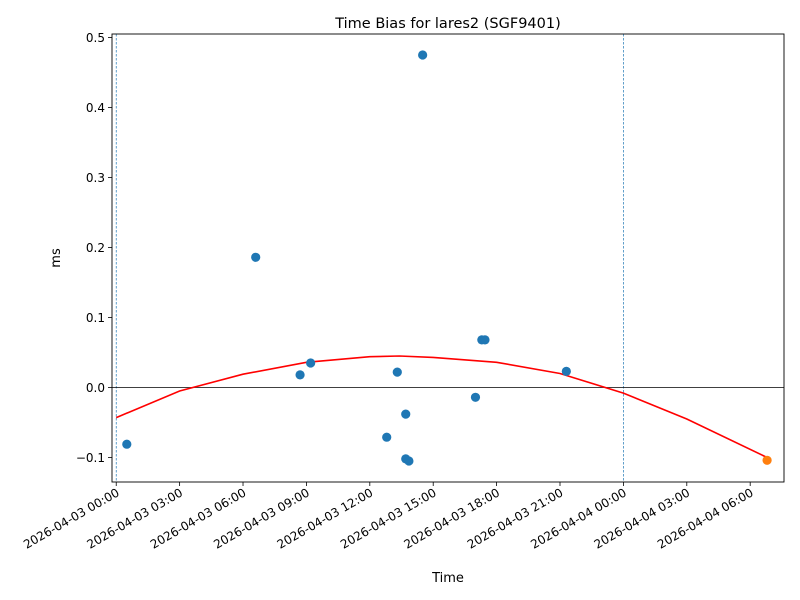 The width and height of the screenshot is (800, 600). I want to click on y-axis: −0.1 0.0 0.1 0.2 0.3 0.4 0.5, so click(94, 248).